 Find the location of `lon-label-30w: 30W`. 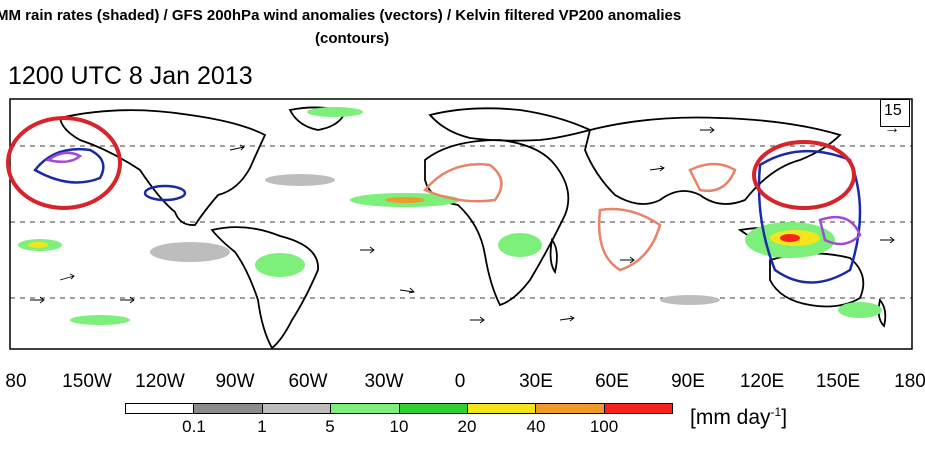

lon-label-30w: 30W is located at coordinates (384, 381).